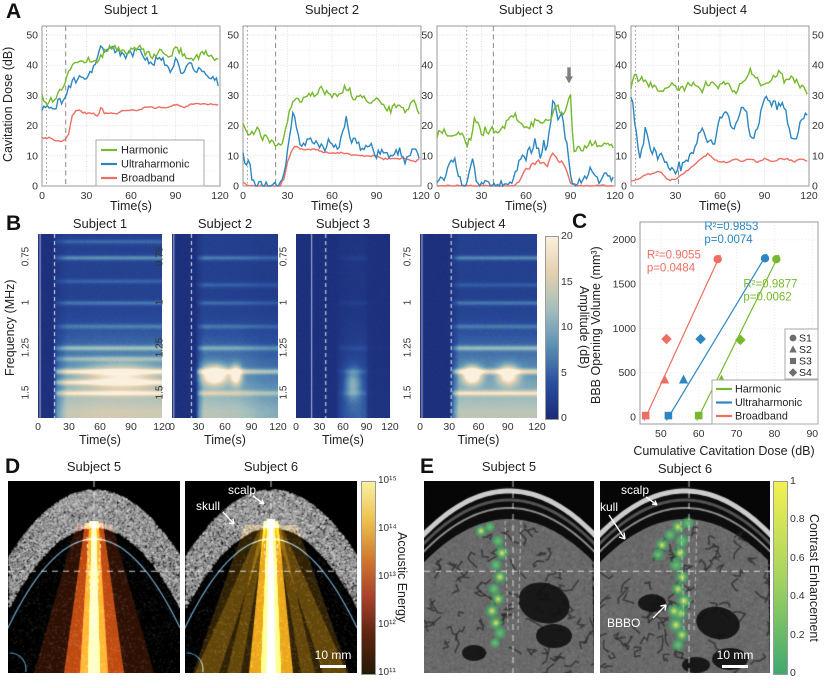 The image size is (825, 688). What do you see at coordinates (96, 333) in the screenshot?
I see `spectrogram-subject-1: 0.75 1 1.25 1.5 0 30 60 90 120` at bounding box center [96, 333].